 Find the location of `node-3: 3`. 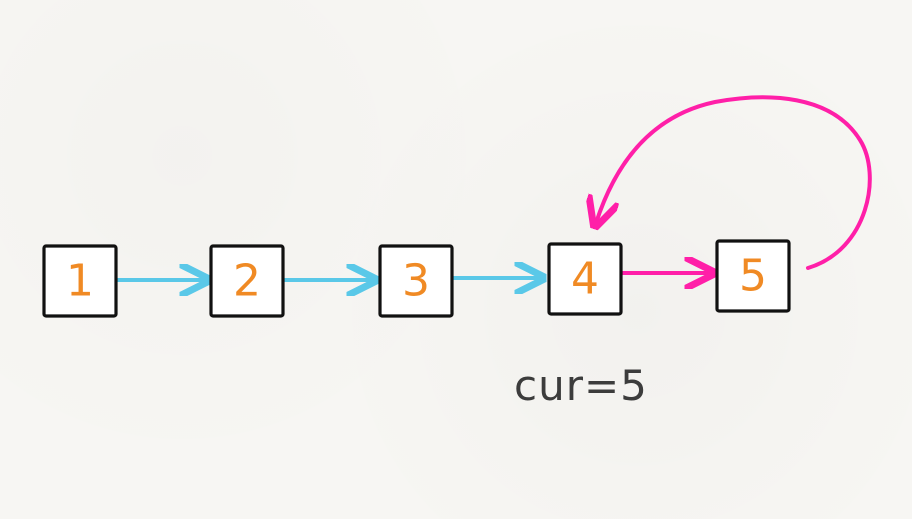

node-3: 3 is located at coordinates (416, 281).